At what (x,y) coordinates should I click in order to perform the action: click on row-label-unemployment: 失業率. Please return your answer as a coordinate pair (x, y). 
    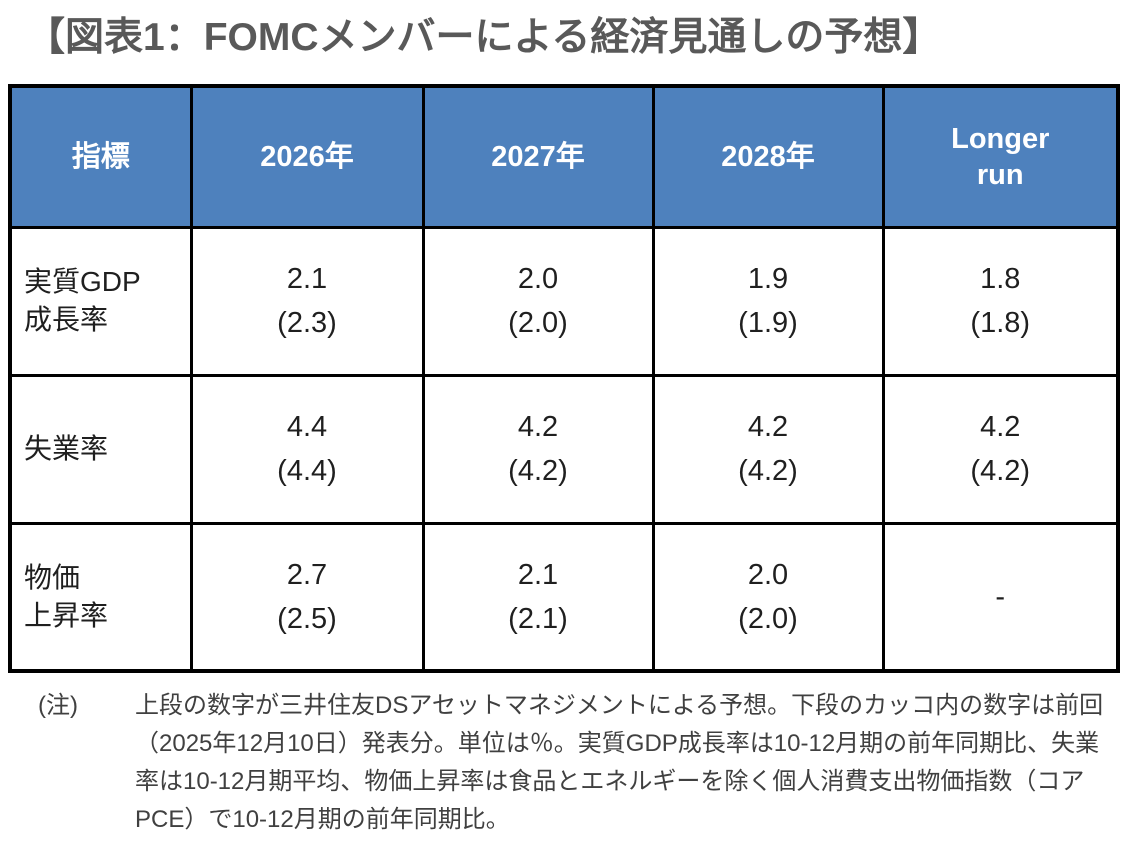
    Looking at the image, I should click on (100, 449).